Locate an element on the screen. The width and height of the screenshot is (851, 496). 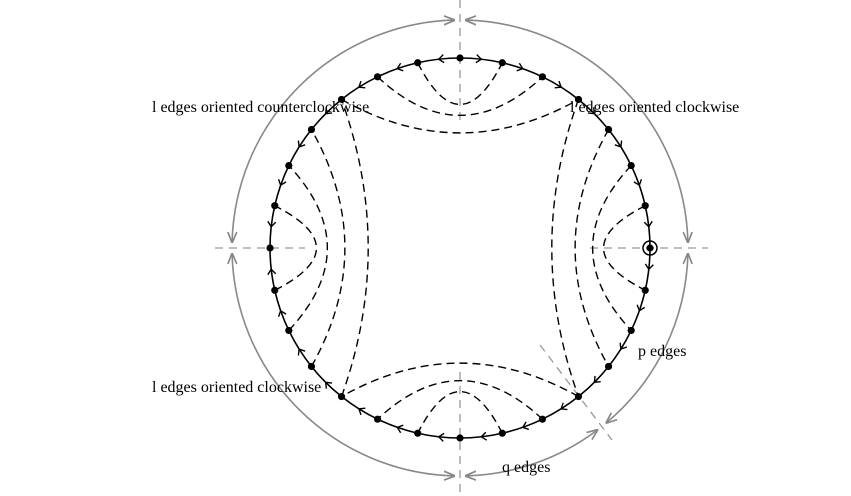
label: p edges is located at coordinates (662, 351).